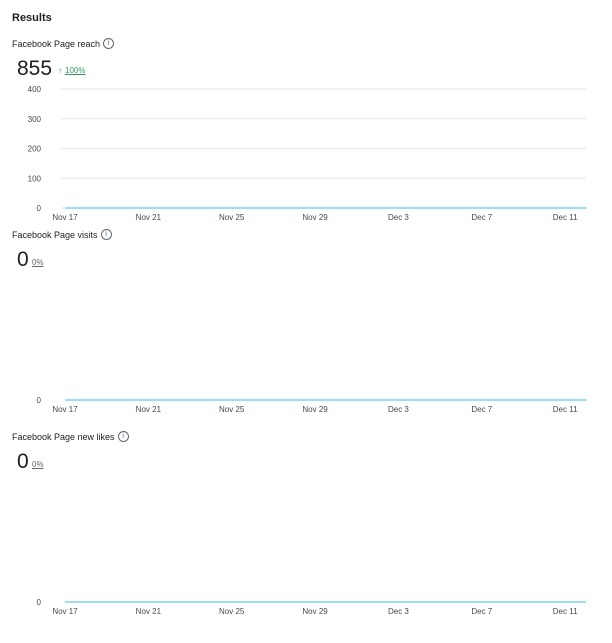  Describe the element at coordinates (75, 70) in the screenshot. I see `metric-change-label: 100%` at that location.